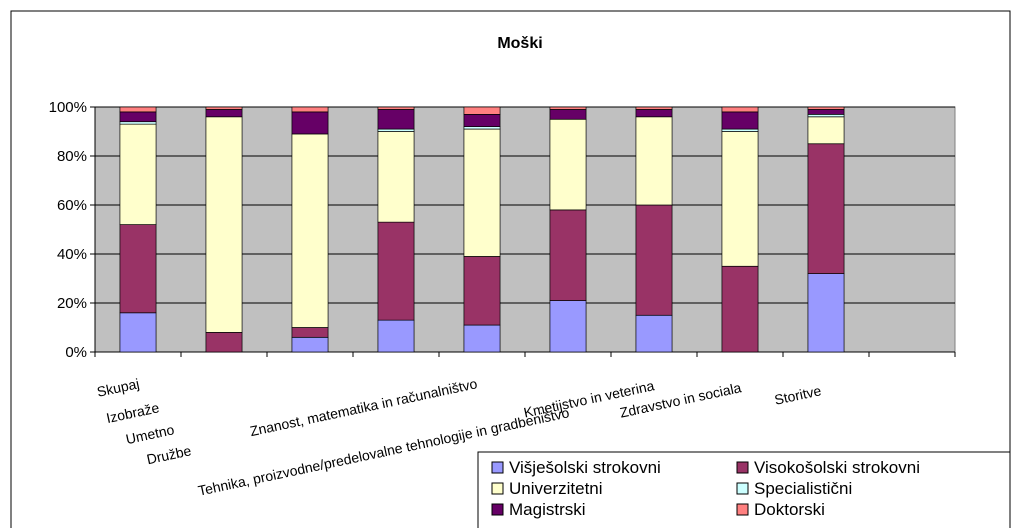  What do you see at coordinates (837, 467) in the screenshot?
I see `legend-label: Visokošolski strokovni` at bounding box center [837, 467].